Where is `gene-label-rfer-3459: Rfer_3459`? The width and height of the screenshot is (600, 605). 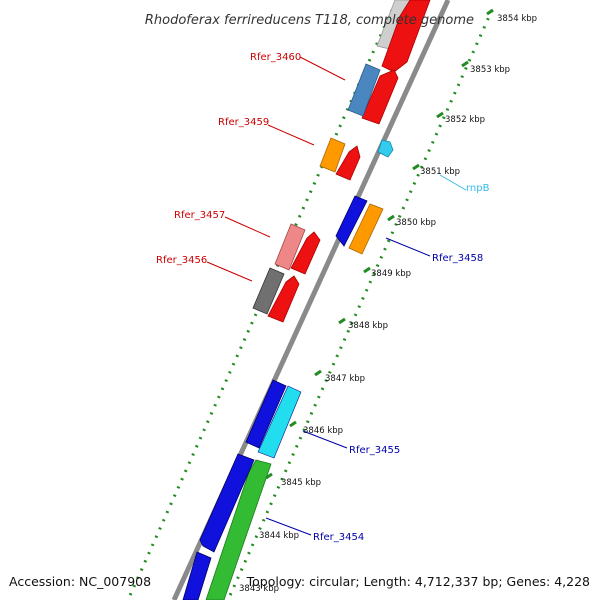 gene-label-rfer-3459: Rfer_3459 is located at coordinates (243, 122).